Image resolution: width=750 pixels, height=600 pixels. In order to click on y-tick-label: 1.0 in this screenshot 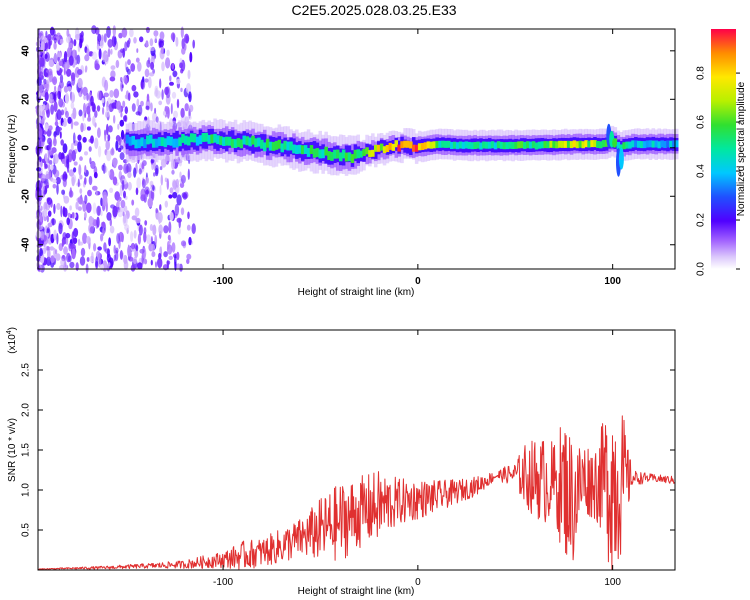, I will do `click(26, 490)`.